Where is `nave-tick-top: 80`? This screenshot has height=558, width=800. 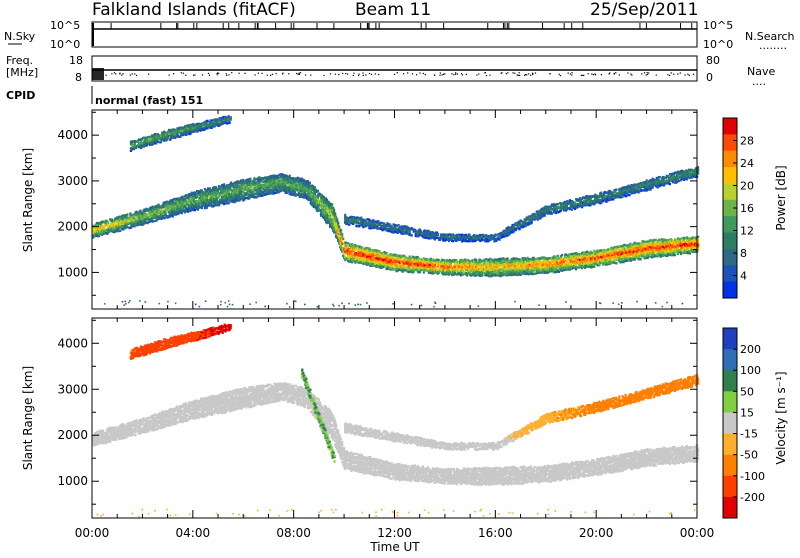
nave-tick-top: 80 is located at coordinates (713, 60).